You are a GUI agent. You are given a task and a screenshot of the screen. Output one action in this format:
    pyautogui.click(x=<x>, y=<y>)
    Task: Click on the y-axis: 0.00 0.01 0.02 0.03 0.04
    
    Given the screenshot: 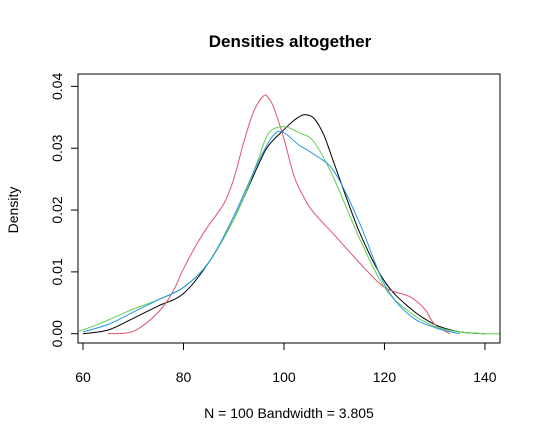 What is the action you would take?
    pyautogui.click(x=64, y=210)
    